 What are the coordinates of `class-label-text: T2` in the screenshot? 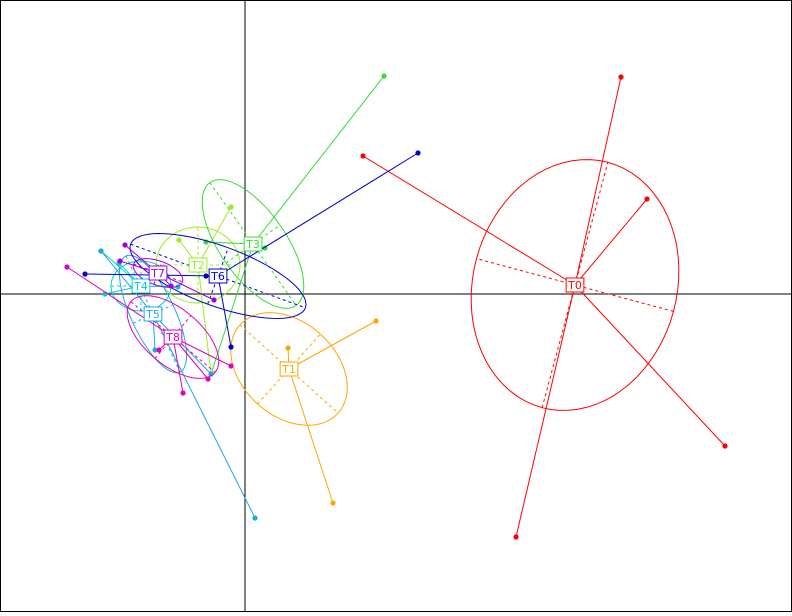 It's located at (197, 265).